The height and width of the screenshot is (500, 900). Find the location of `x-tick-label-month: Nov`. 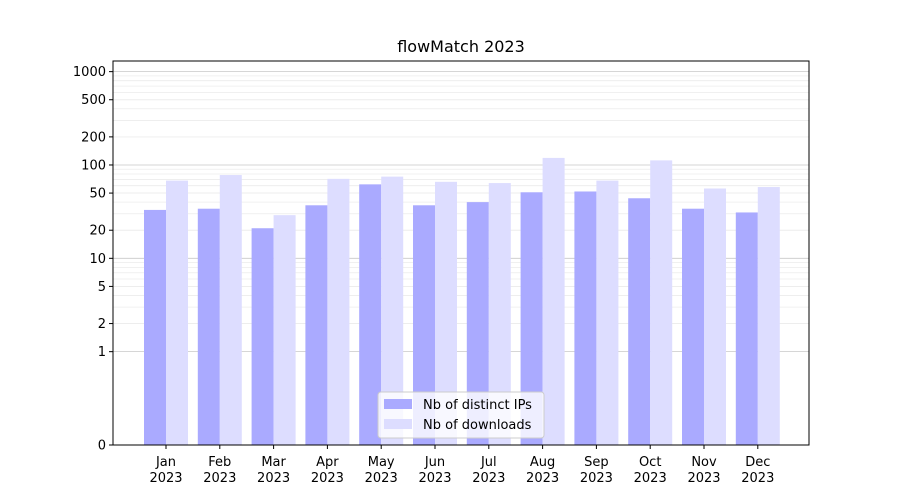

x-tick-label-month: Nov is located at coordinates (704, 462).